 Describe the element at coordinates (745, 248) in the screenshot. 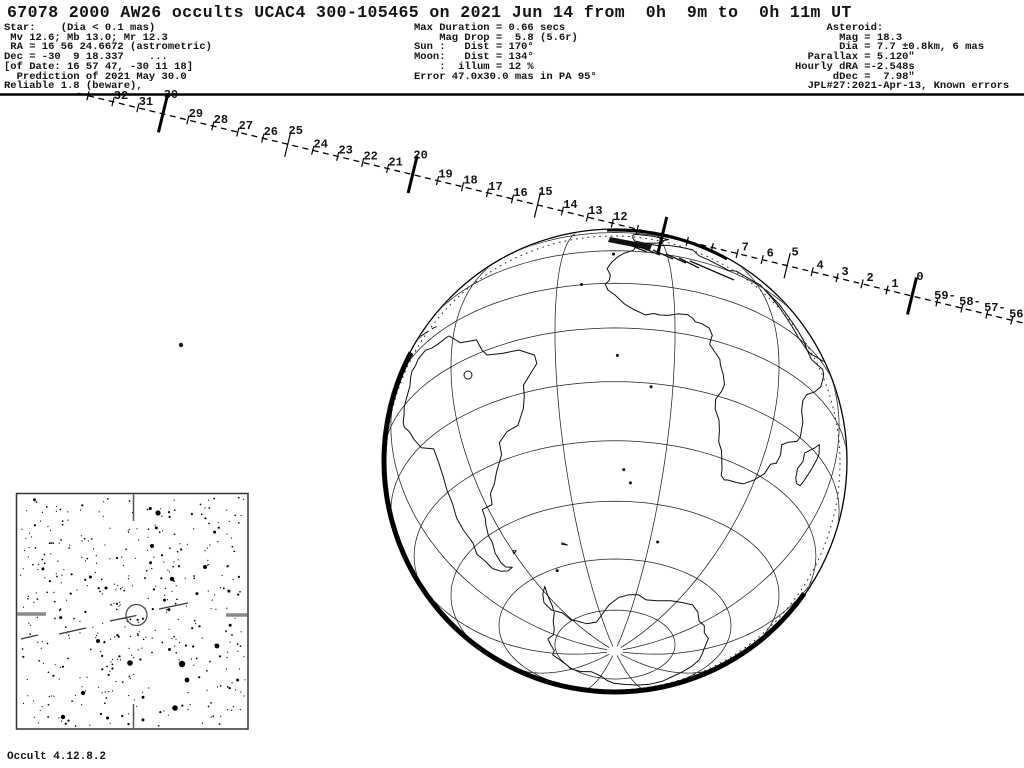

I see `minute-label: 7` at that location.